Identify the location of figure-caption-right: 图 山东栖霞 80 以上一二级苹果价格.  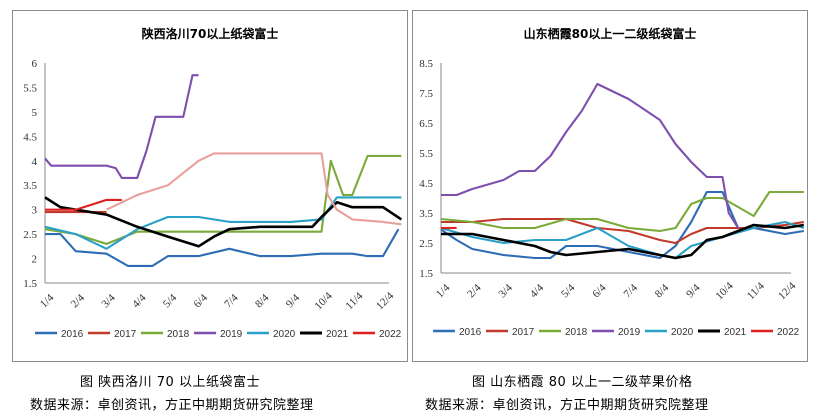
(582, 382).